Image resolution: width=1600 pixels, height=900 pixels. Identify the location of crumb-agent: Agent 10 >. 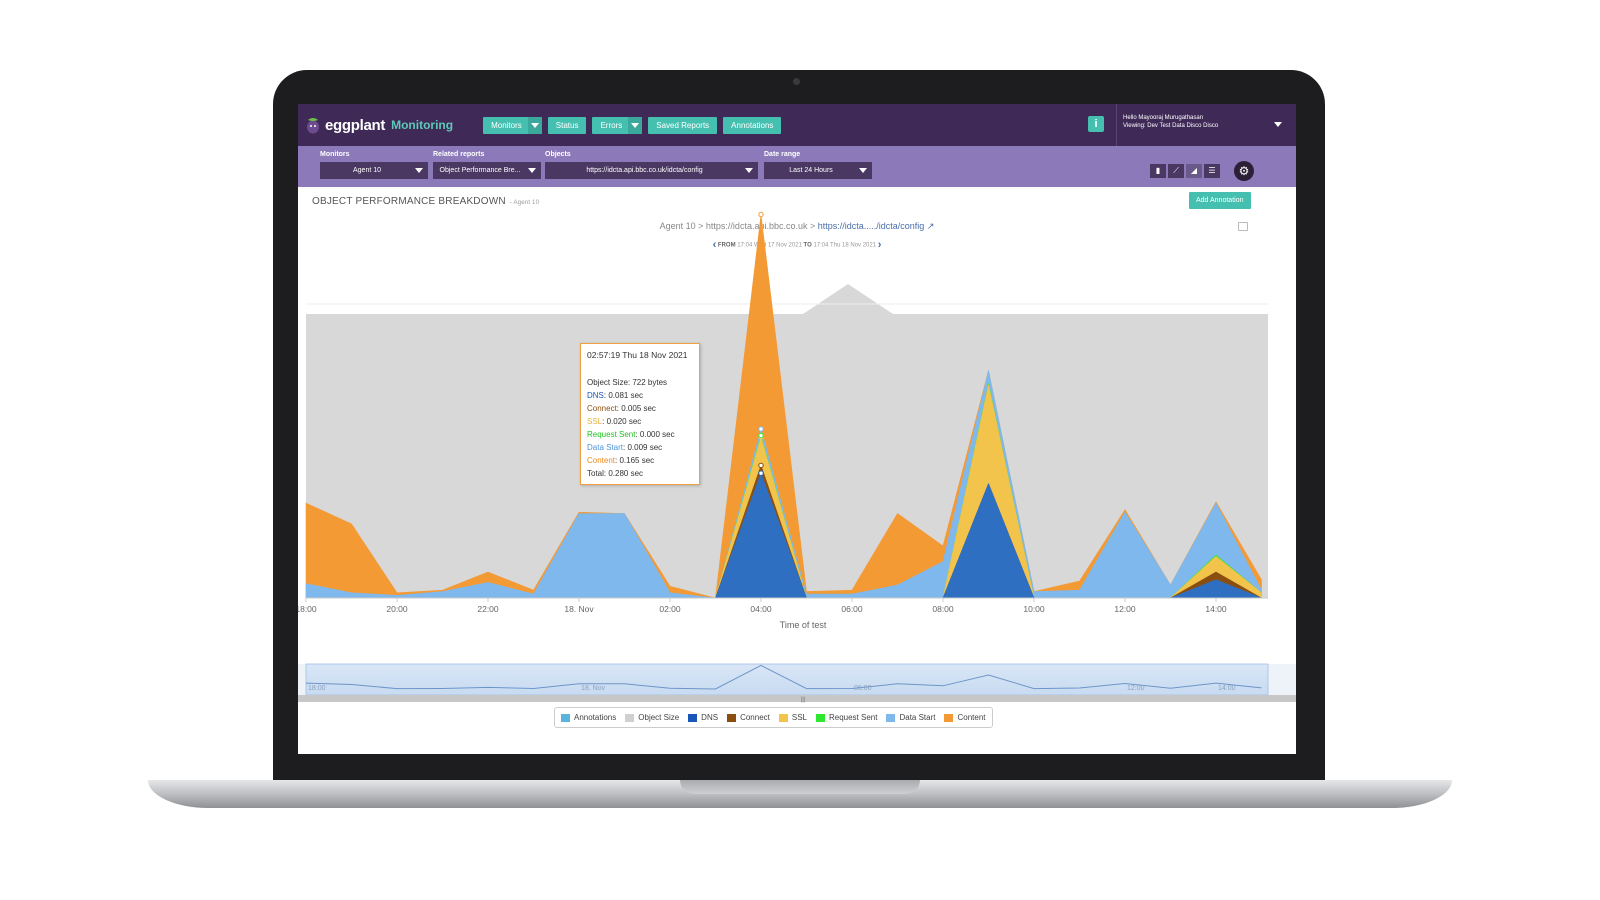
(682, 226).